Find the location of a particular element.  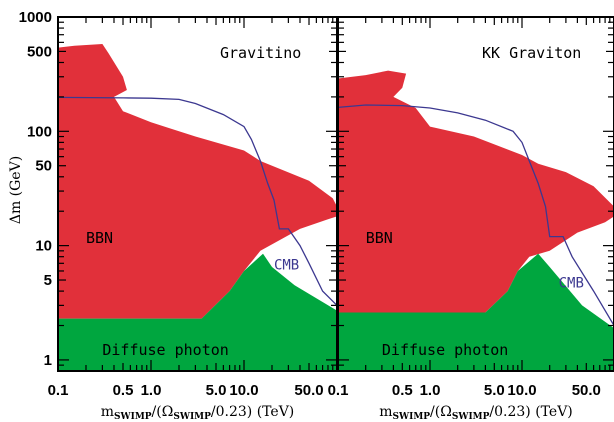

y-tick-label: 100 is located at coordinates (39, 131).